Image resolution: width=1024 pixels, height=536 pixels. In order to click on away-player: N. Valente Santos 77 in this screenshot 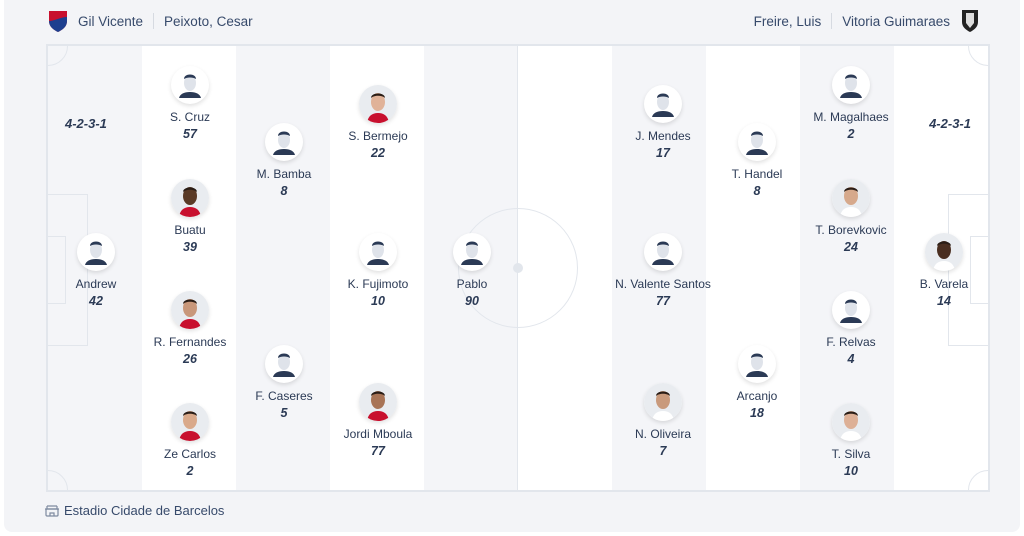, I will do `click(663, 270)`.